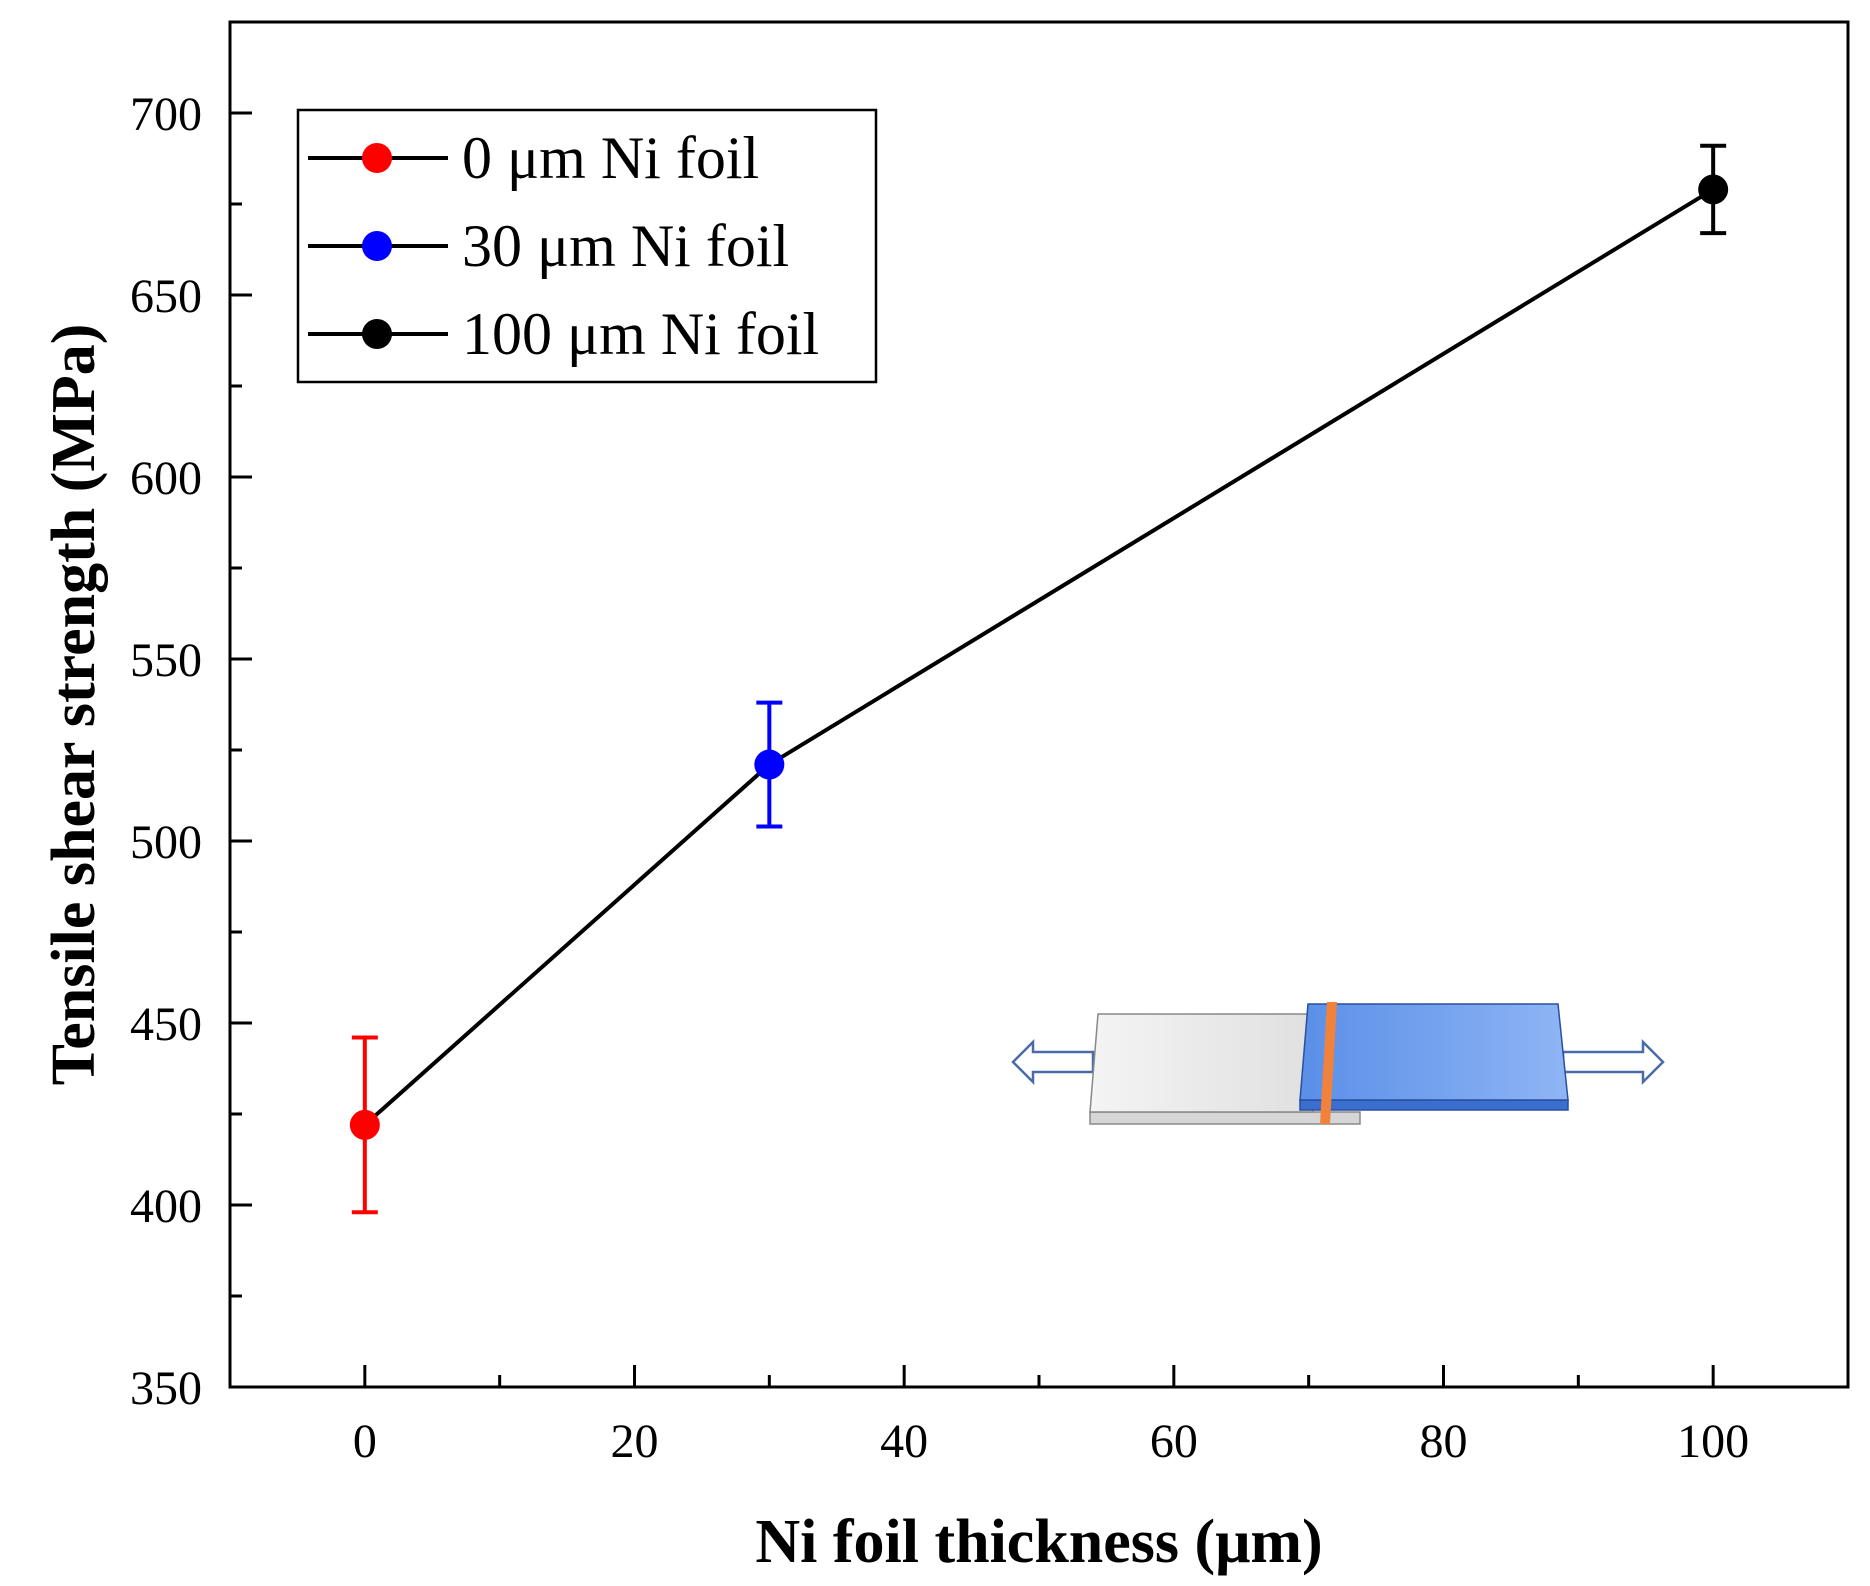  I want to click on ni-foil-strip, so click(1328, 1063).